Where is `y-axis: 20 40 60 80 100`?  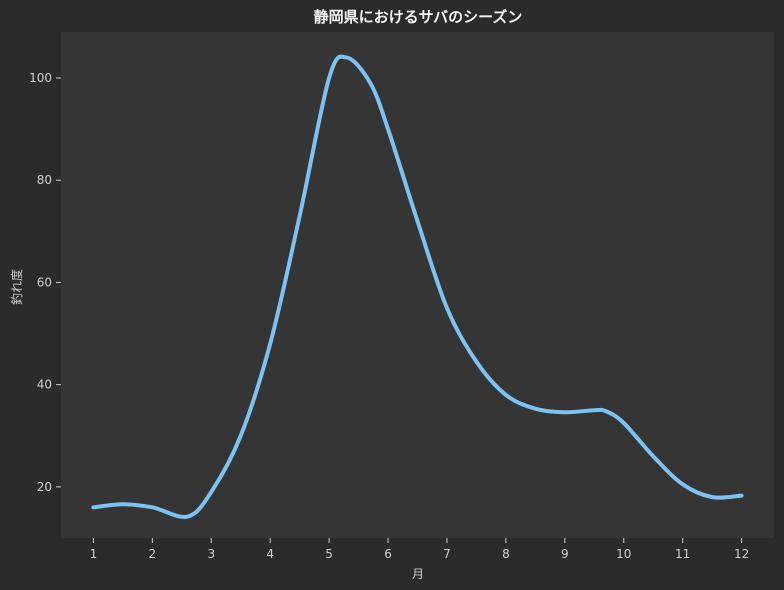
y-axis: 20 40 60 80 100 is located at coordinates (45, 282).